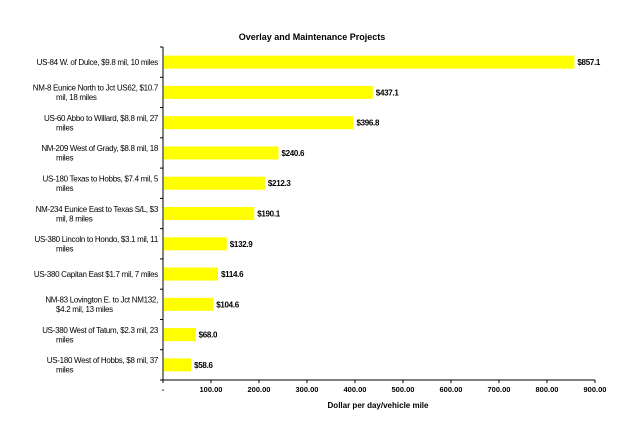  Describe the element at coordinates (312, 37) in the screenshot. I see `chart-title: Overlay and Maintenance Projects` at that location.